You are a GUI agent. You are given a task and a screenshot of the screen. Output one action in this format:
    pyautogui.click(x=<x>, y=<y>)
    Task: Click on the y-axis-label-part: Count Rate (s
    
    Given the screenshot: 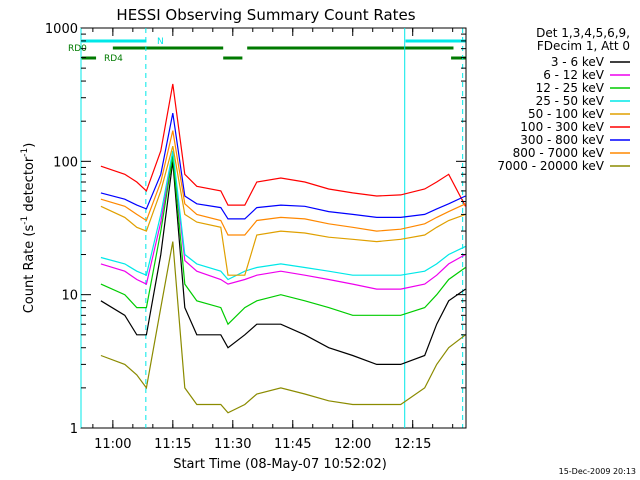 What is the action you would take?
    pyautogui.click(x=29, y=269)
    